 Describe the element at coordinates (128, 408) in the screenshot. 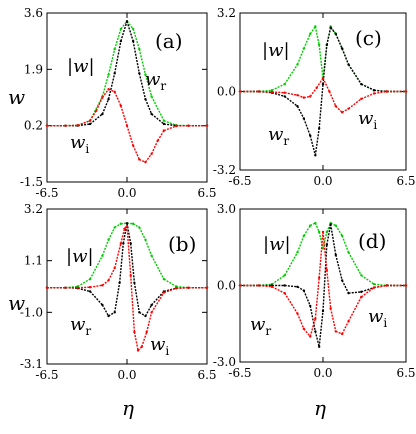

I see `x-axis-label-left: η` at that location.